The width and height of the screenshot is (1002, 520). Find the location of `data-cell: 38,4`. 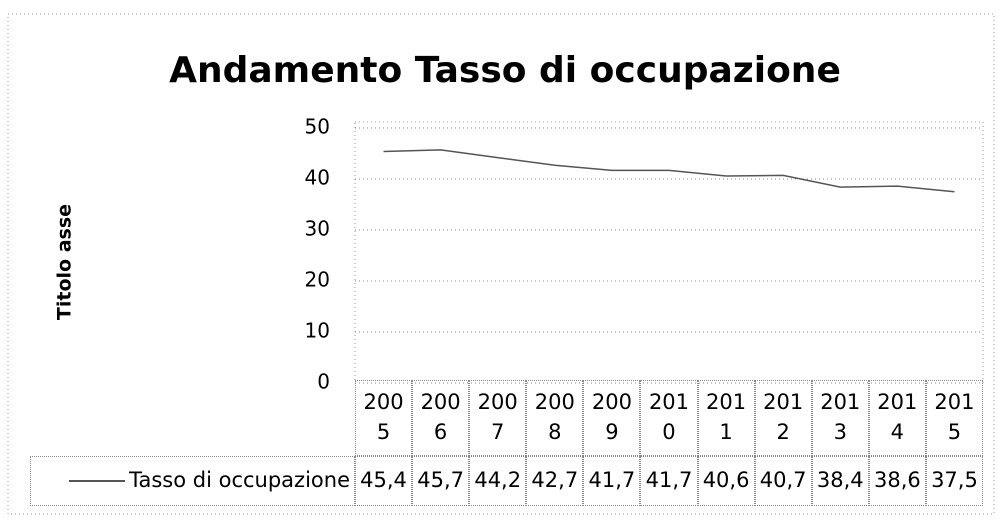

data-cell: 38,4 is located at coordinates (840, 481).